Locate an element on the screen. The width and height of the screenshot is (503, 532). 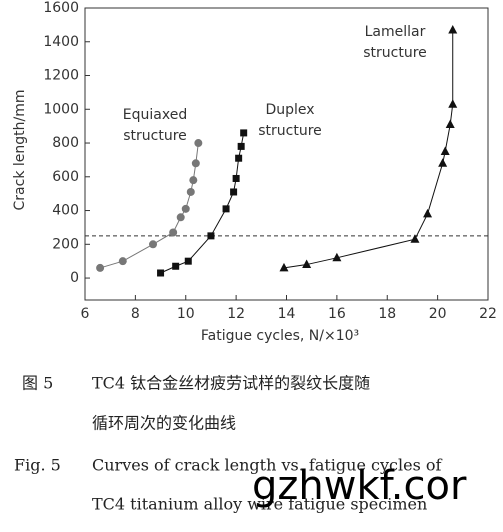
y-tick-label: 1400 is located at coordinates (61, 42).